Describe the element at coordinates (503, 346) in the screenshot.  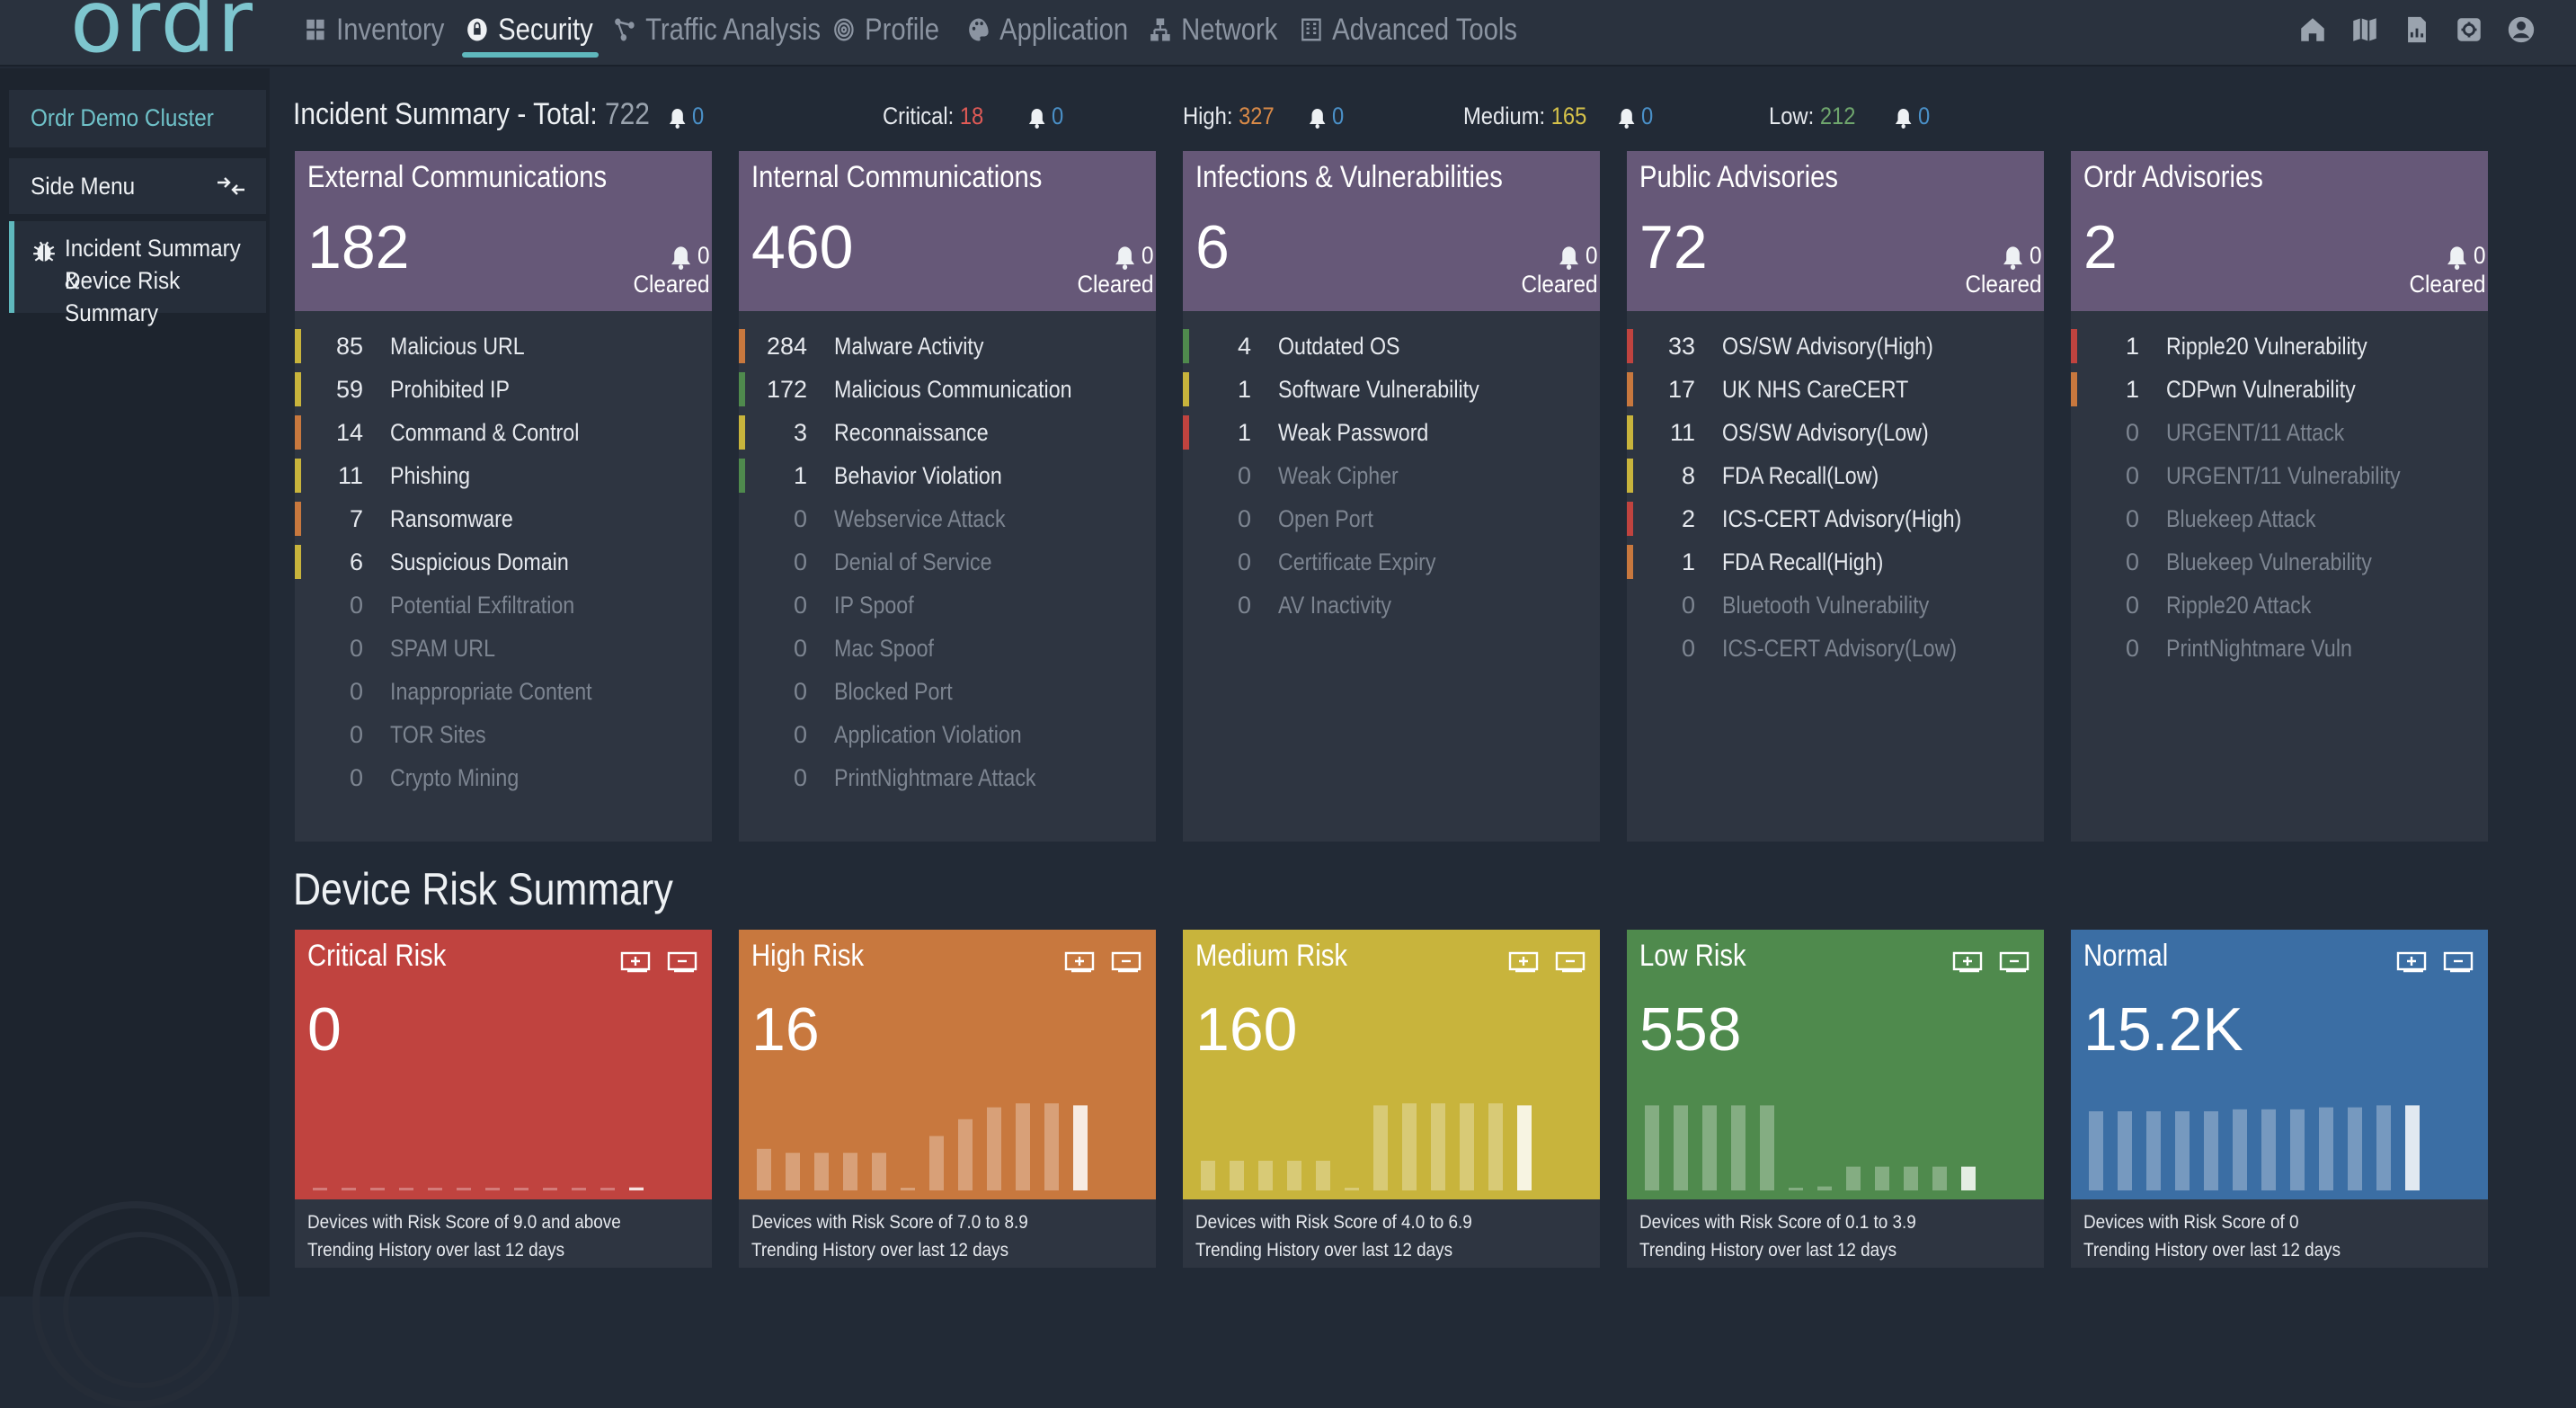
I see `incident-row: 85 Malicious URL` at that location.